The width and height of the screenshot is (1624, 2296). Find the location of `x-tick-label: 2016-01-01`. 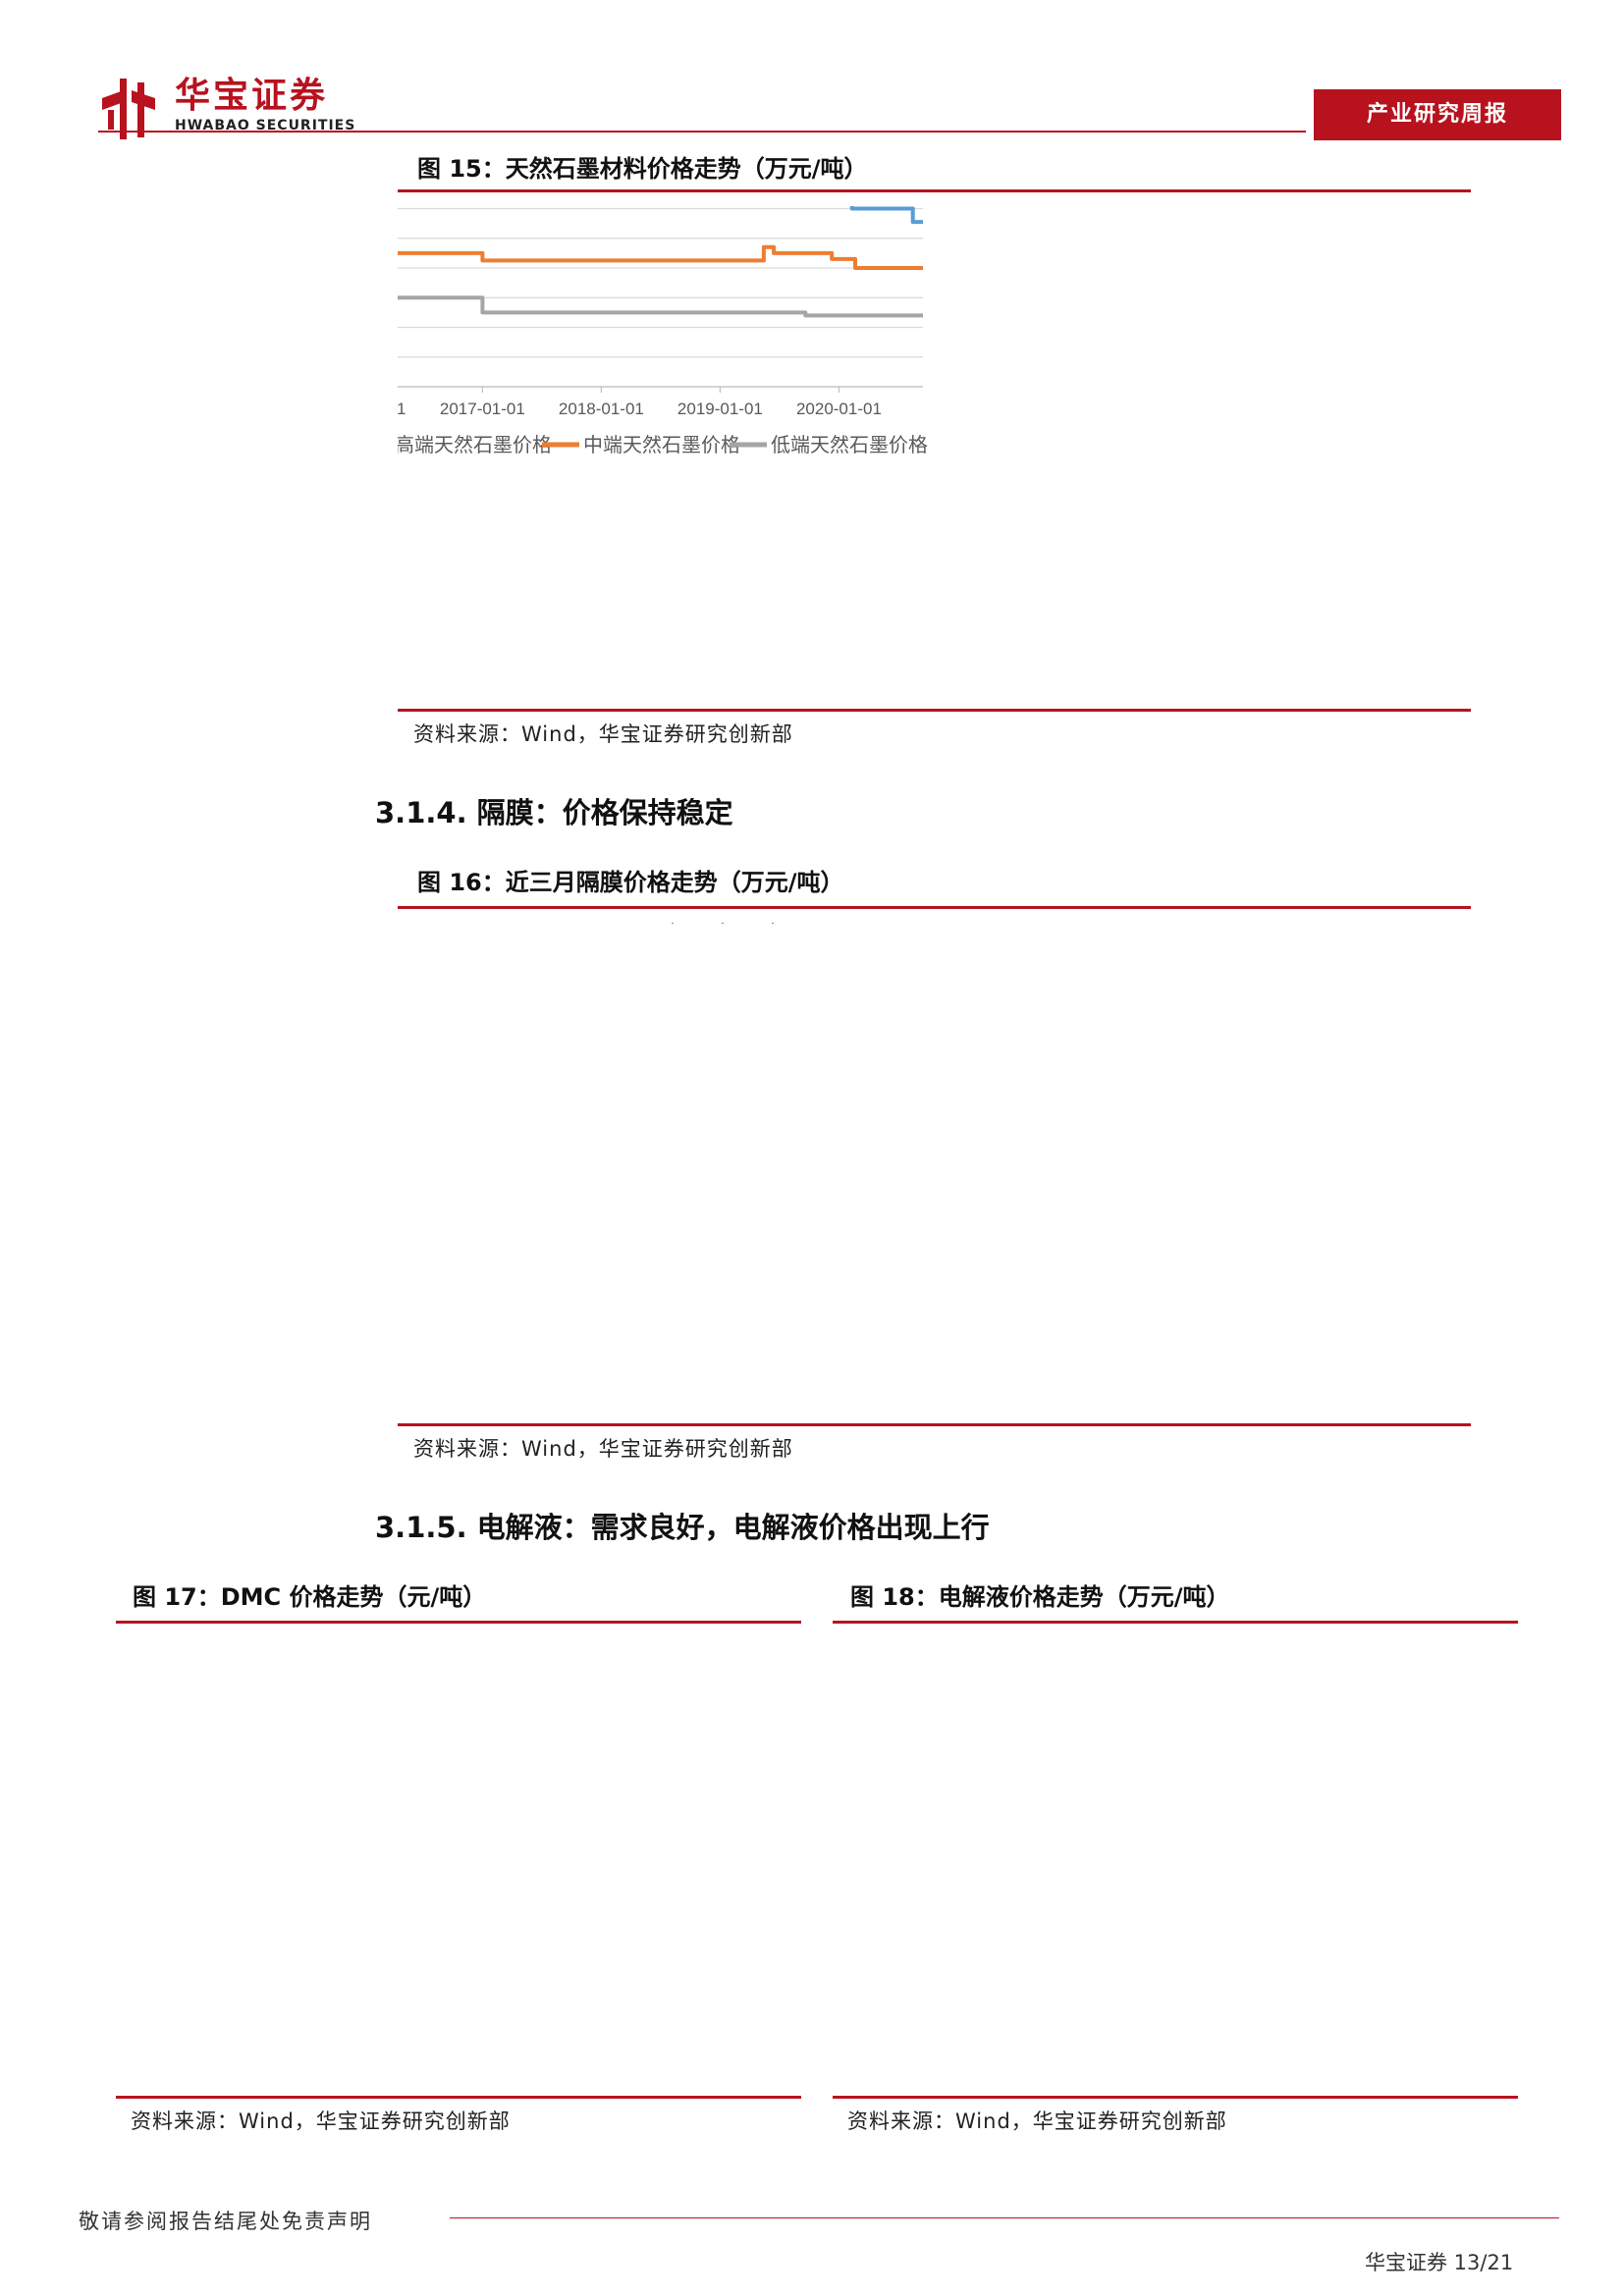

x-tick-label: 2016-01-01 is located at coordinates (402, 409).